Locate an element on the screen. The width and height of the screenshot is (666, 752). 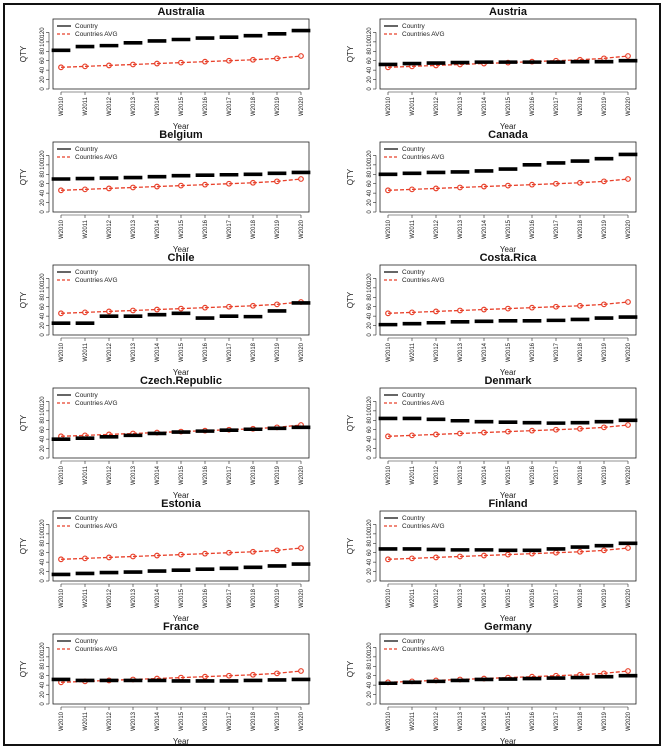
y-tick-label: 40 is located at coordinates (370, 69).